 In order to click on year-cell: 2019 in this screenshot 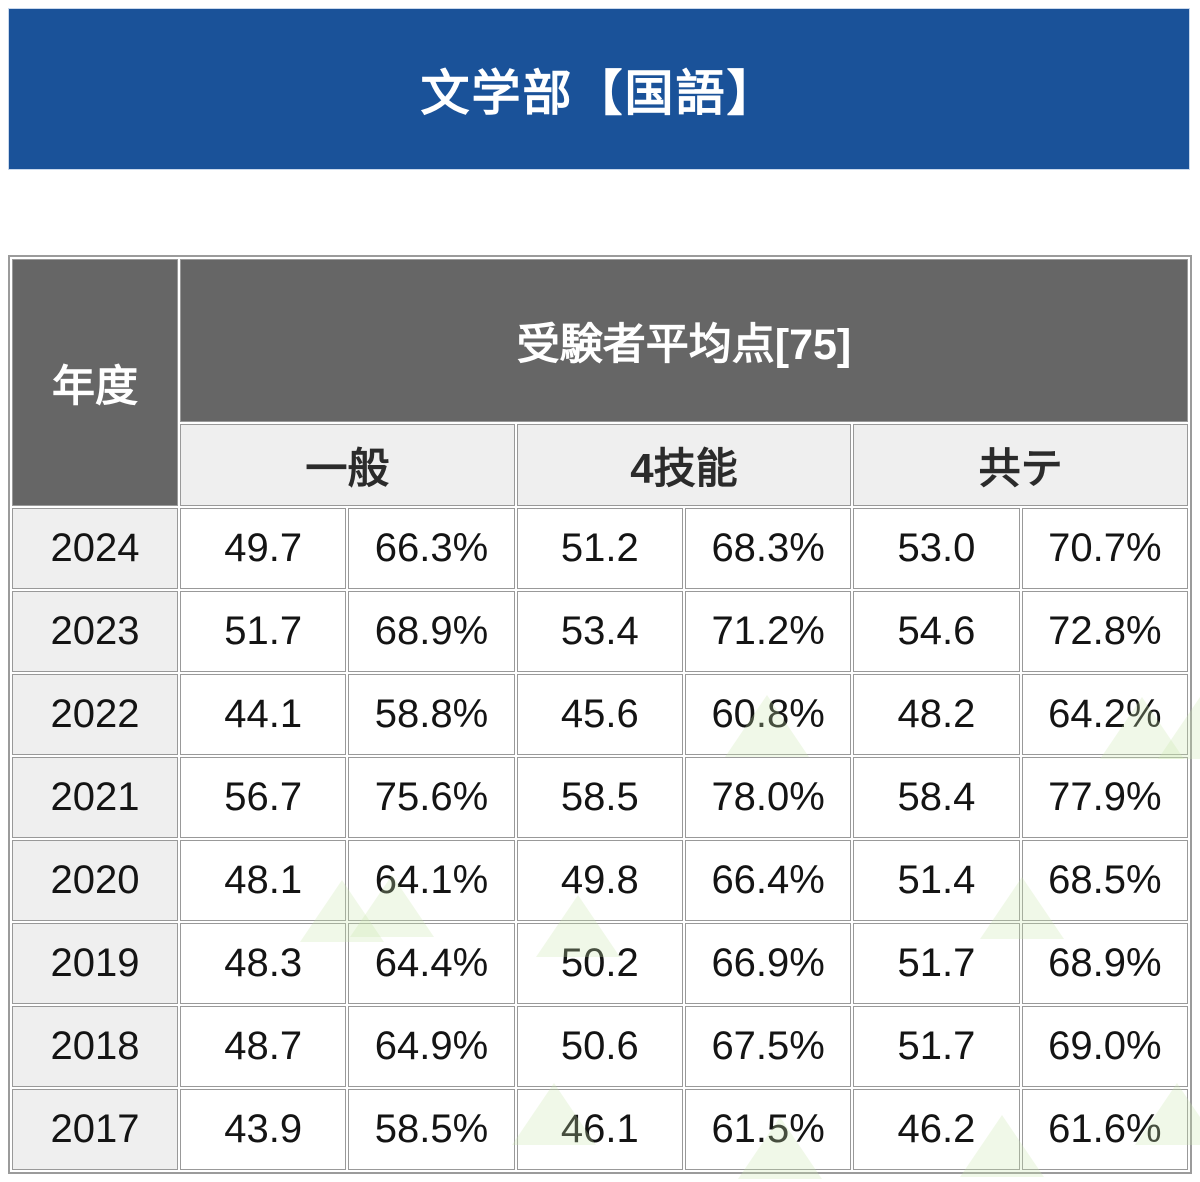, I will do `click(95, 963)`.